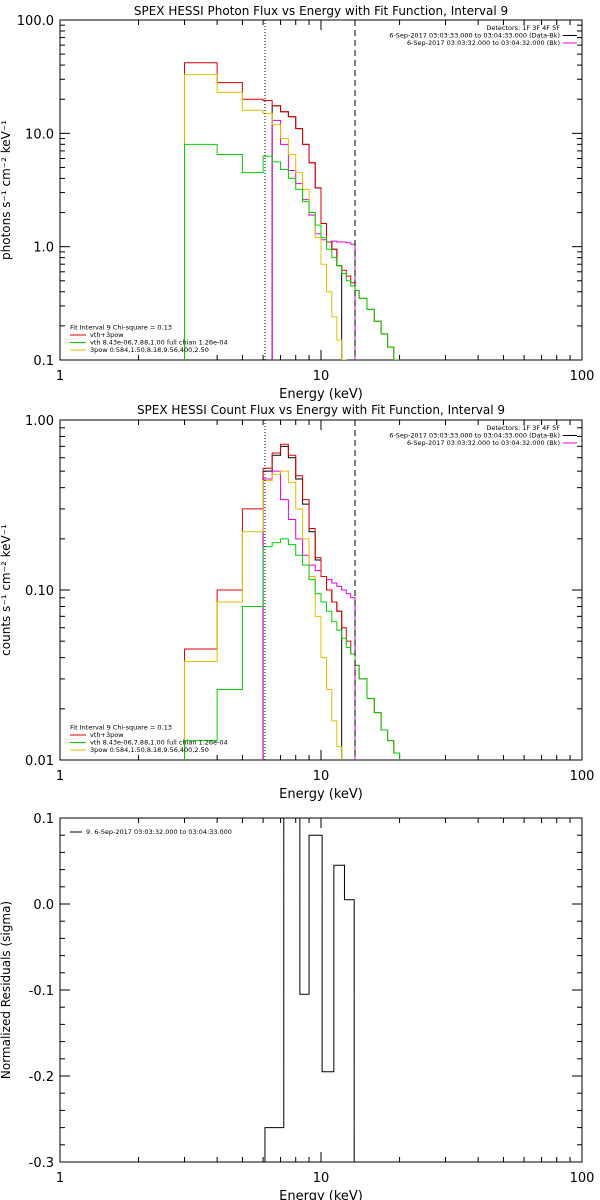 This screenshot has height=1200, width=600. Describe the element at coordinates (41, 1077) in the screenshot. I see `y-tick-label: -0.2` at that location.